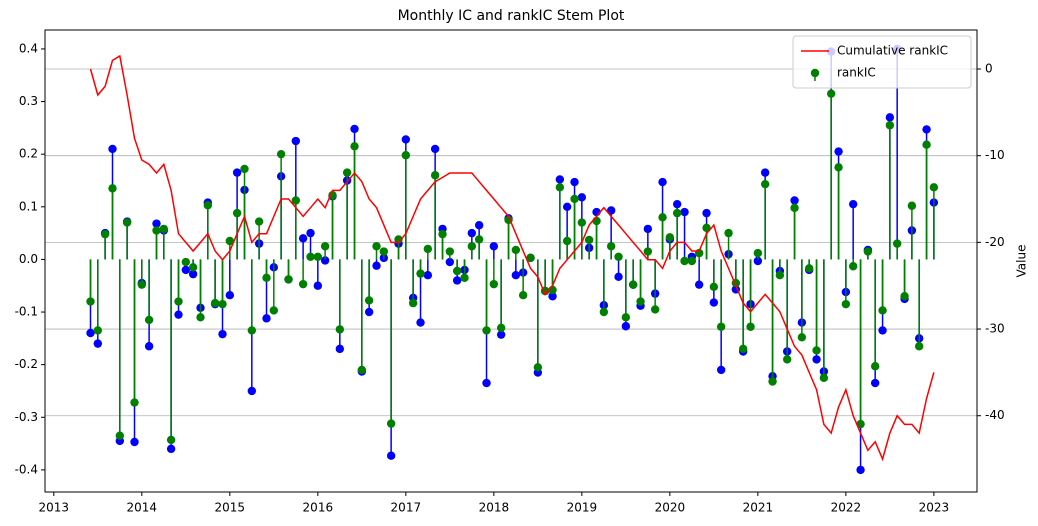 This screenshot has width=1038, height=526. Describe the element at coordinates (406, 508) in the screenshot. I see `x-tick-label: 2017` at that location.